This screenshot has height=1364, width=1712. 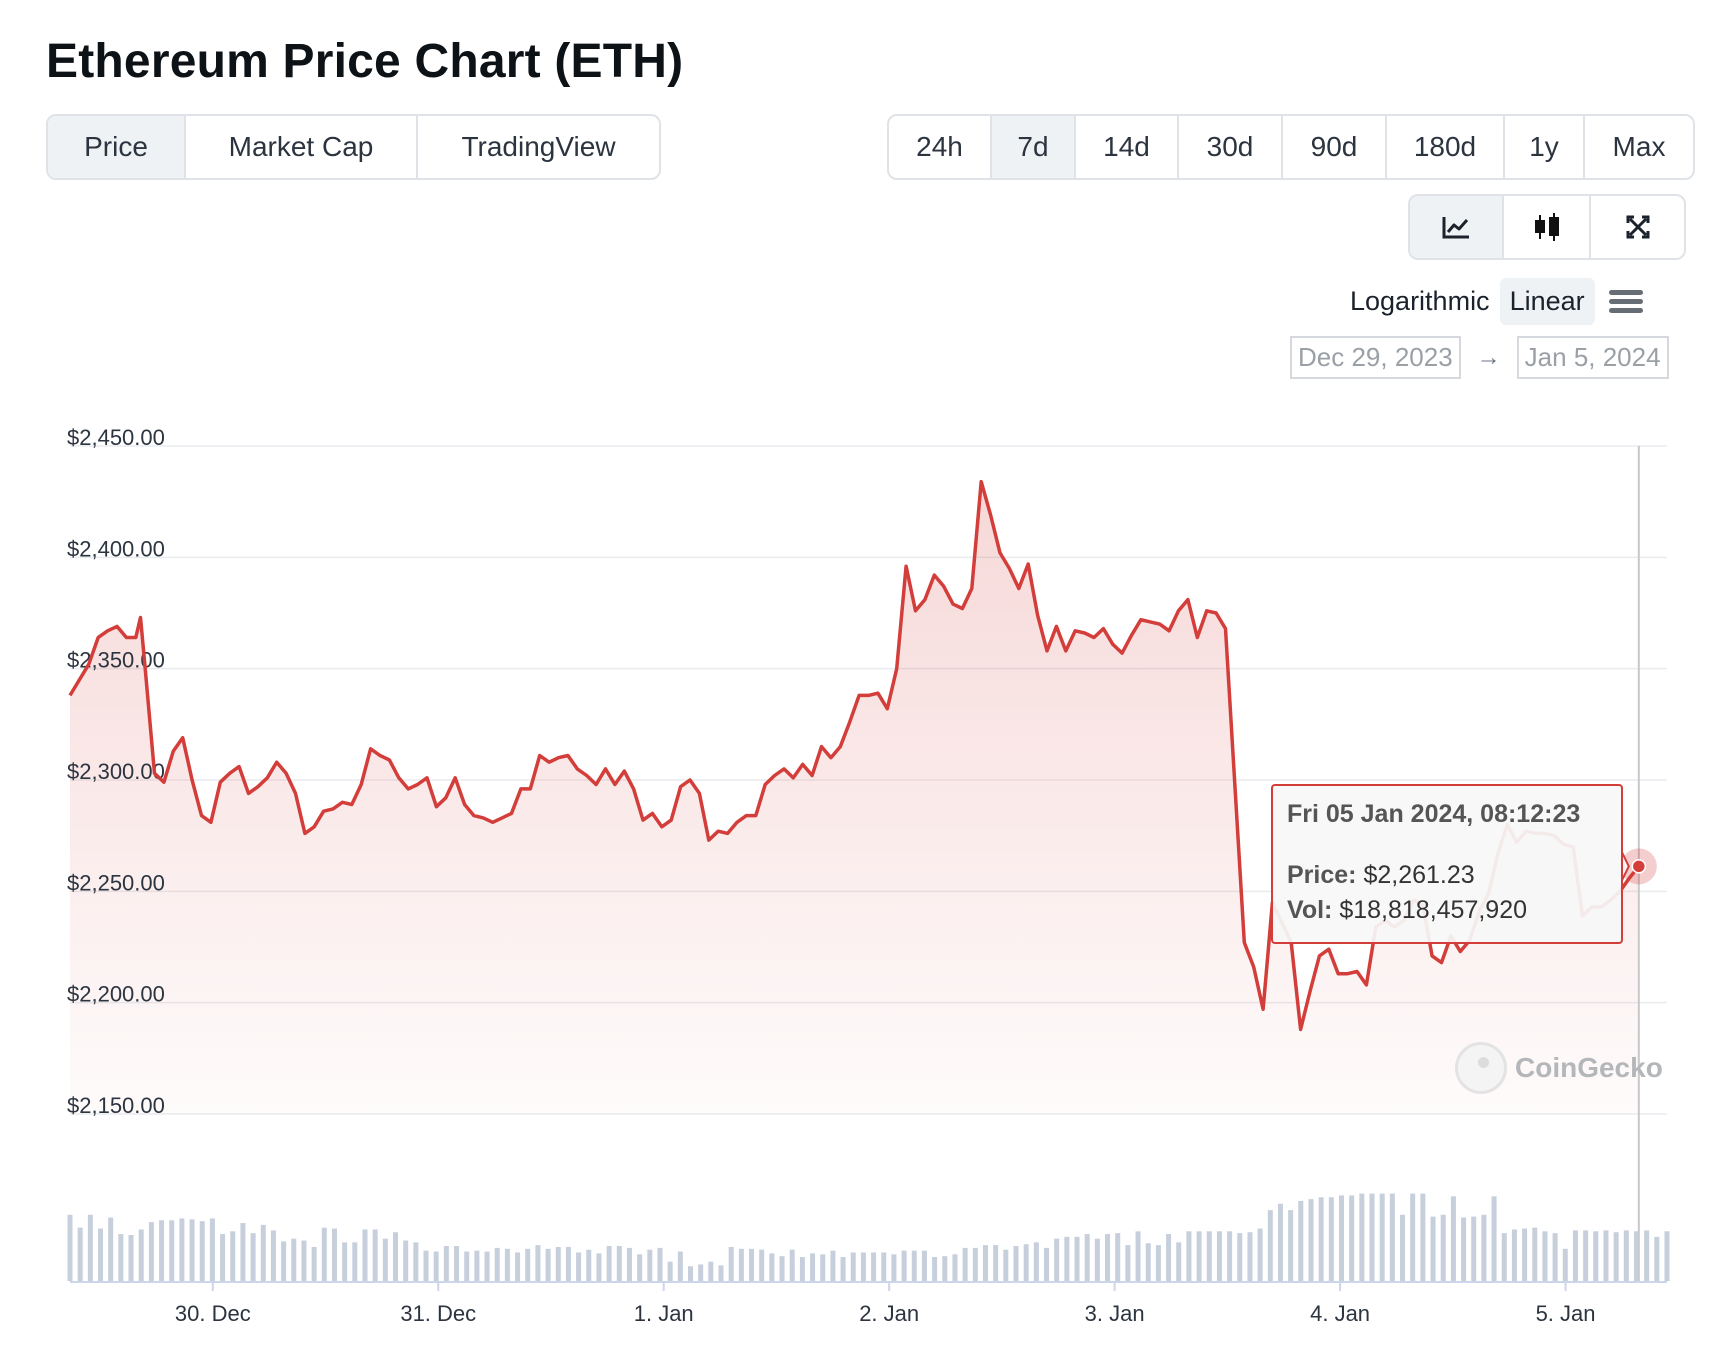 I want to click on fullscreen-button, so click(x=1637, y=227).